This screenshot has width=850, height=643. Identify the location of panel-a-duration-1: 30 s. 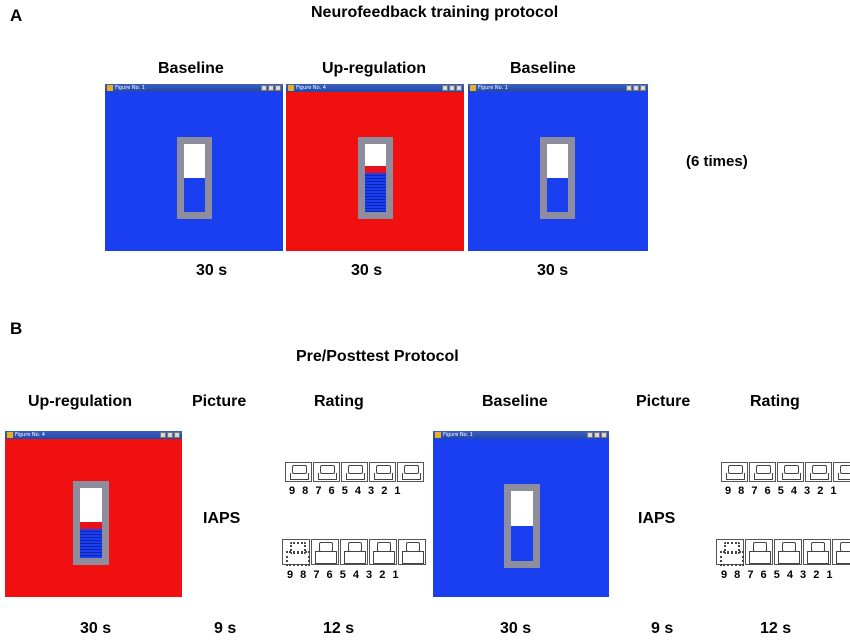
(212, 270).